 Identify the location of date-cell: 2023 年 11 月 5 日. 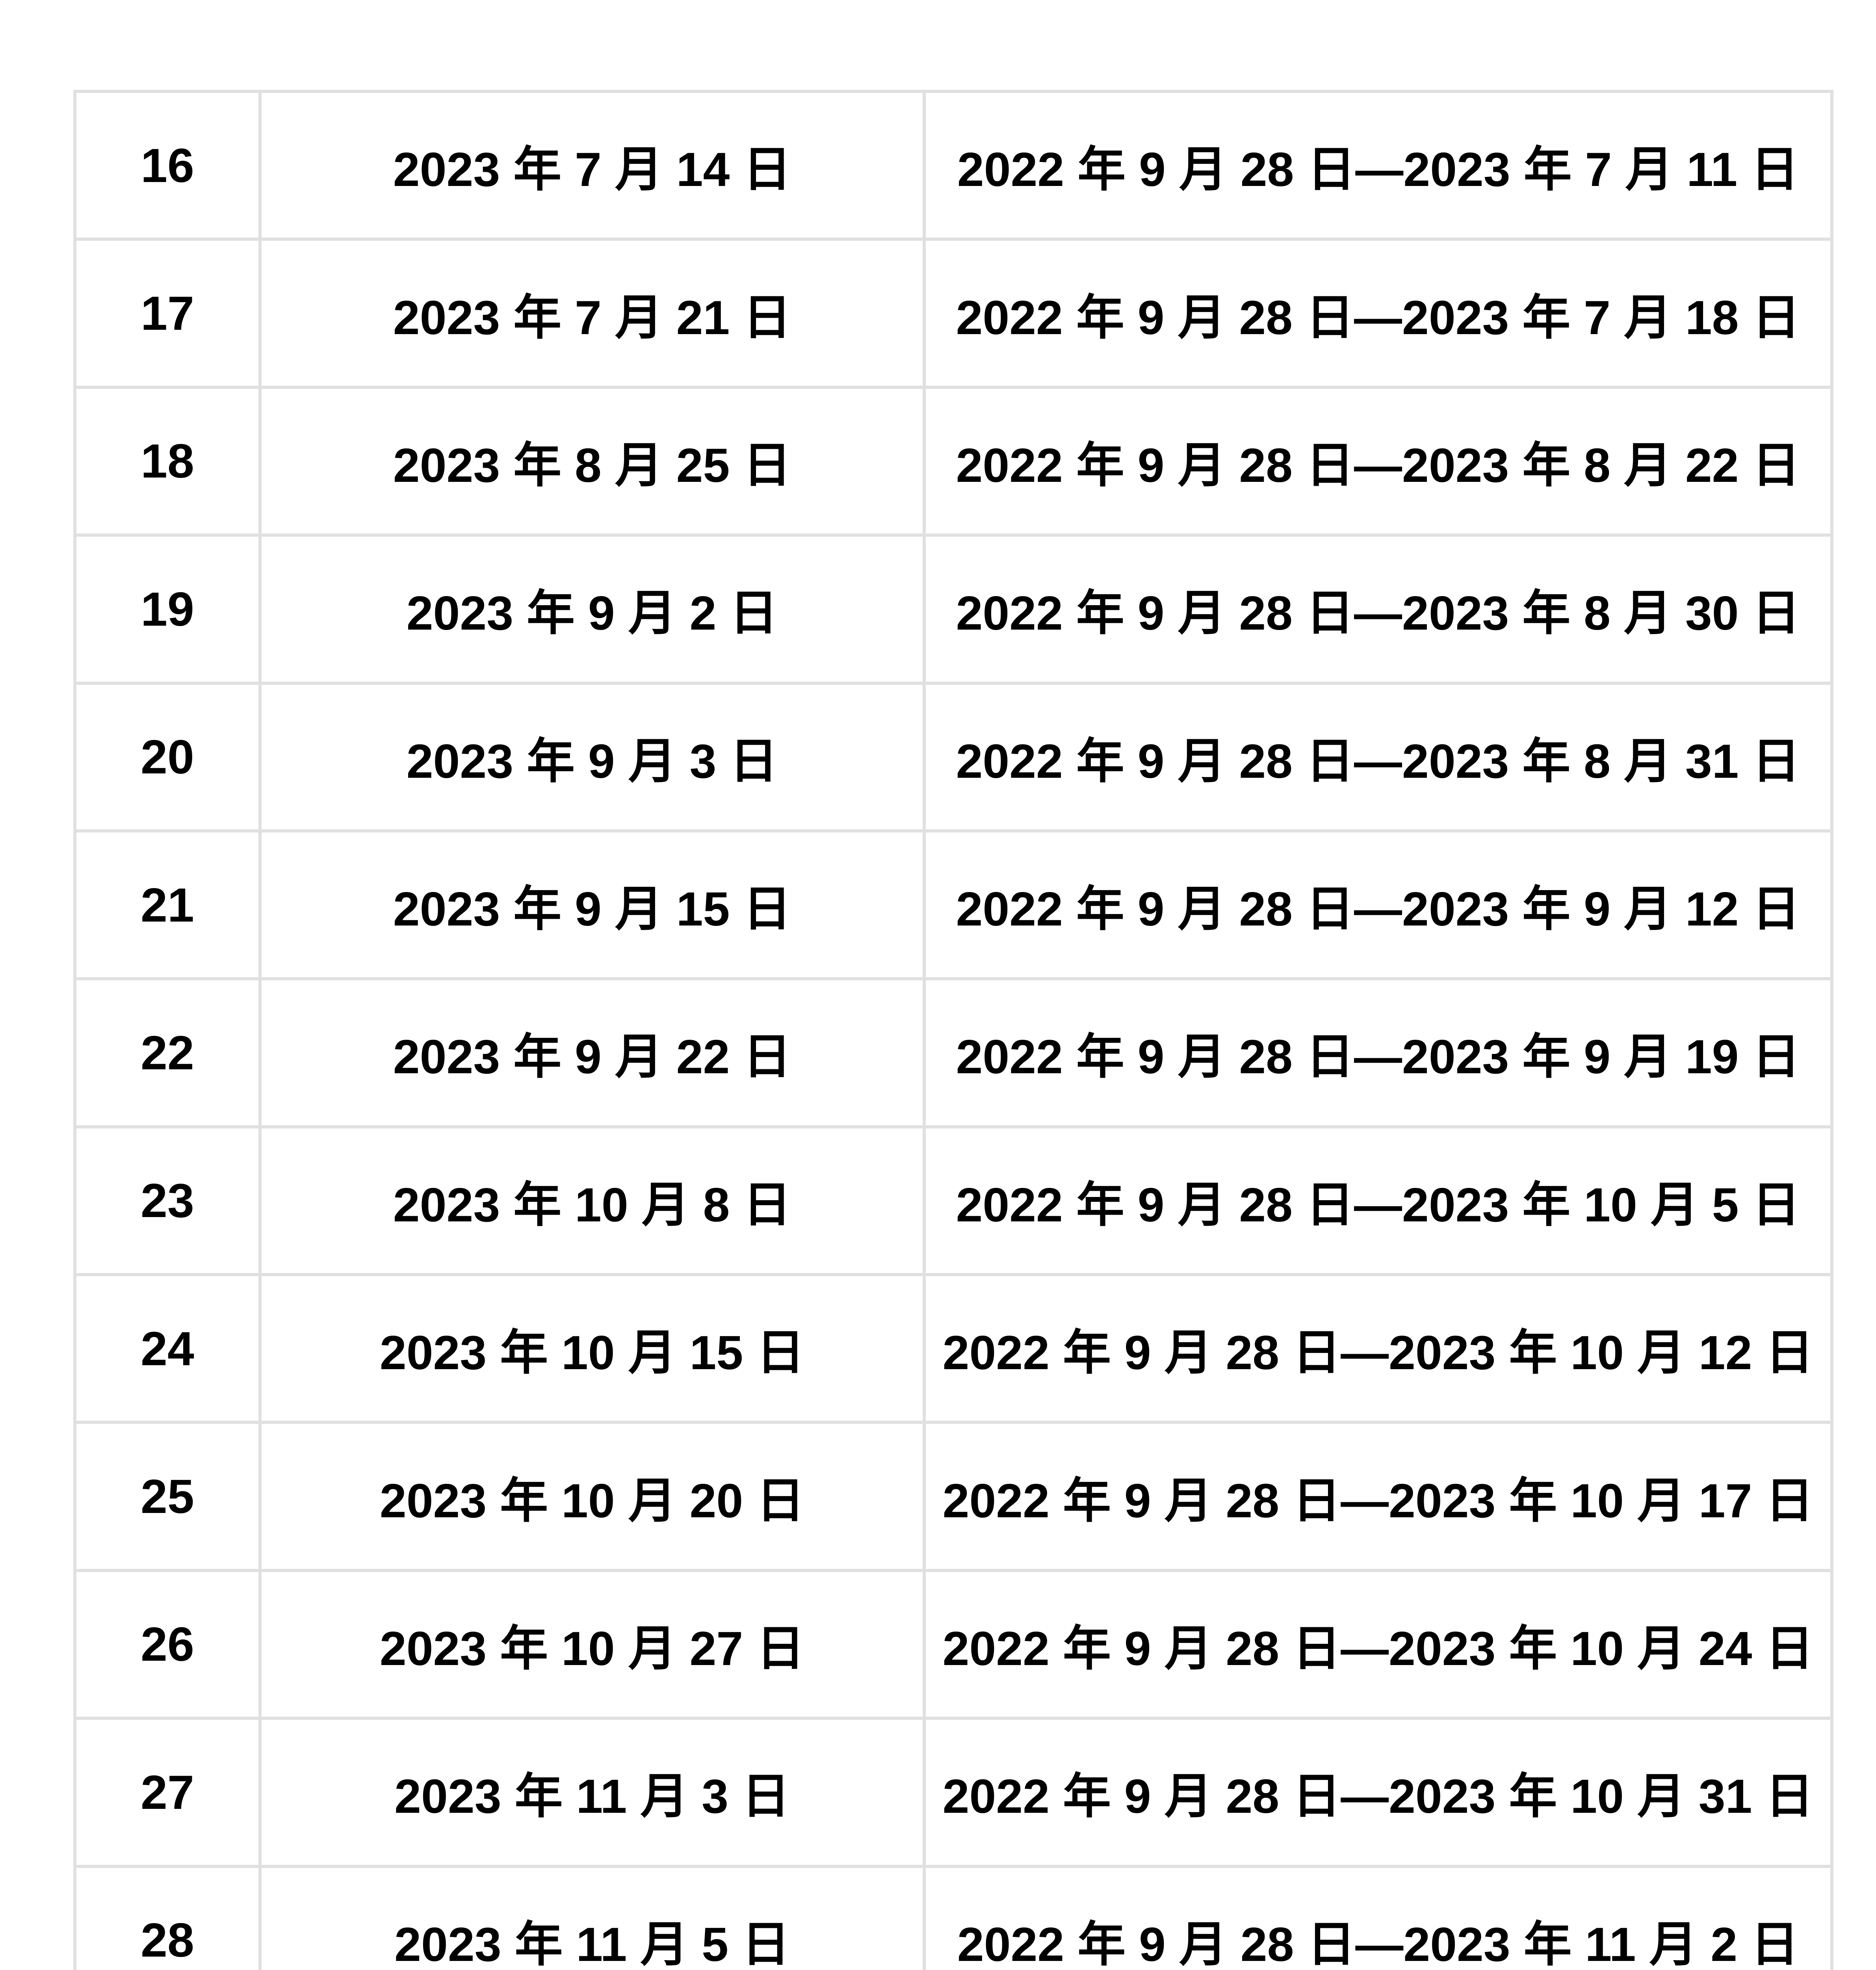
(592, 1917).